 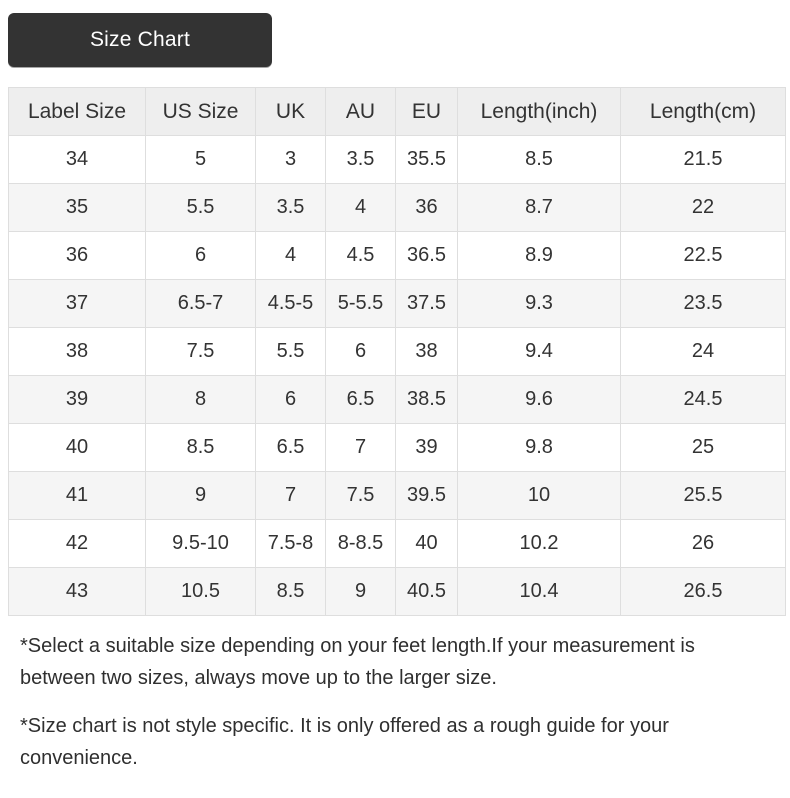 I want to click on table-cell: 10.4, so click(x=539, y=591).